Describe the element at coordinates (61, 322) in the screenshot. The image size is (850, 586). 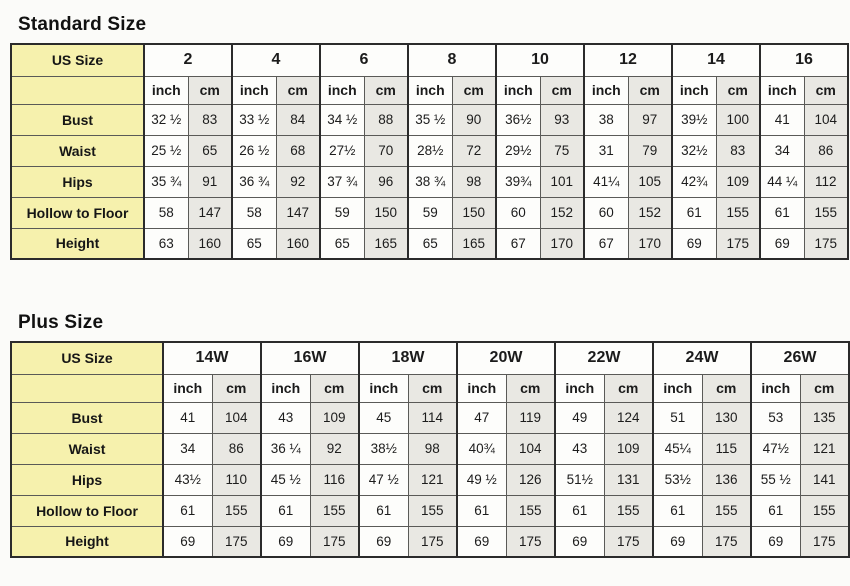
I see `plus-size-title: Plus Size` at that location.